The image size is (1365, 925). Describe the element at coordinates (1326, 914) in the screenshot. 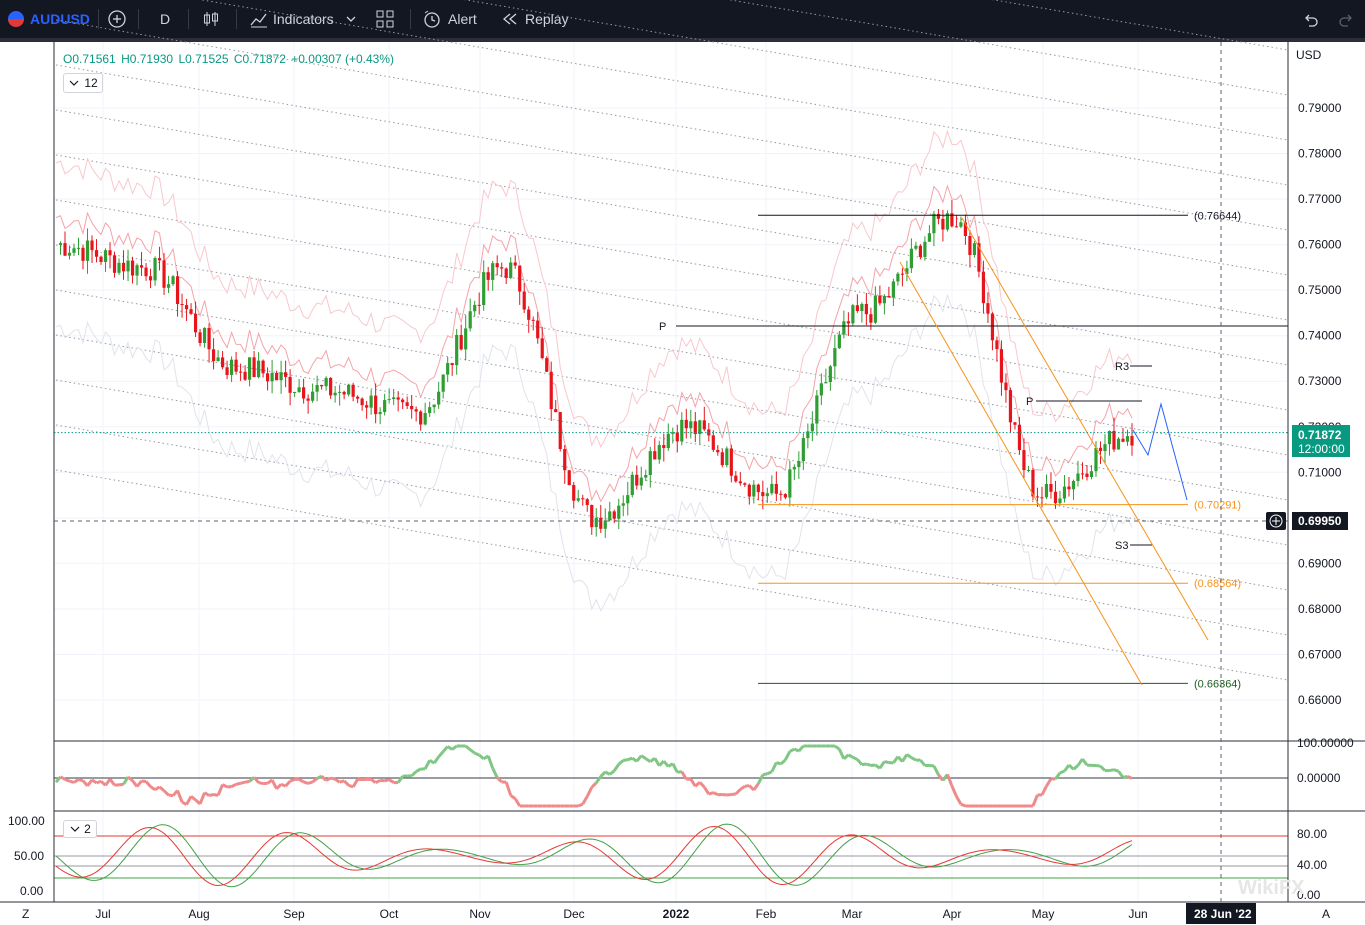

I see `auto-scale-button: A` at that location.